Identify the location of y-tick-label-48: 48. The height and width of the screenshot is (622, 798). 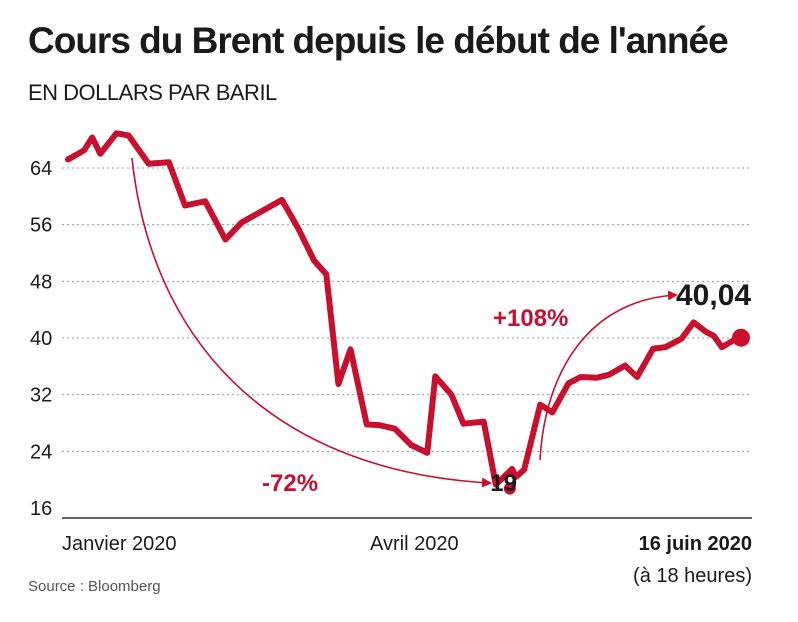
(41, 282).